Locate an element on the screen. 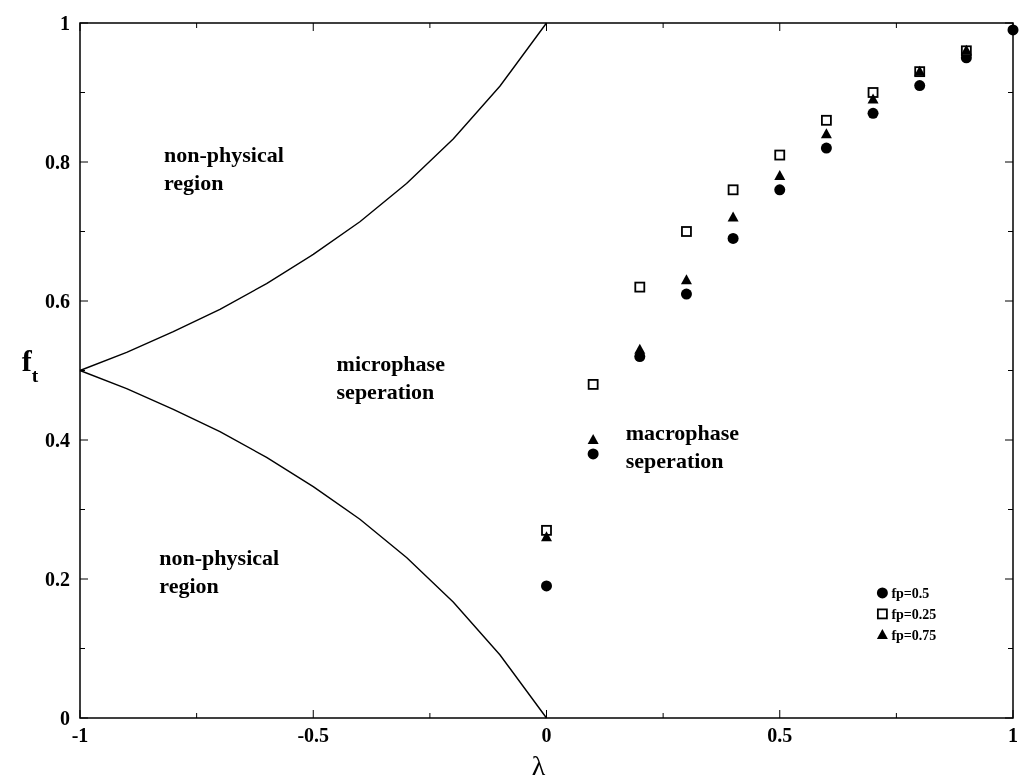 This screenshot has width=1023, height=783. legend-label: fp=0.25 is located at coordinates (914, 614).